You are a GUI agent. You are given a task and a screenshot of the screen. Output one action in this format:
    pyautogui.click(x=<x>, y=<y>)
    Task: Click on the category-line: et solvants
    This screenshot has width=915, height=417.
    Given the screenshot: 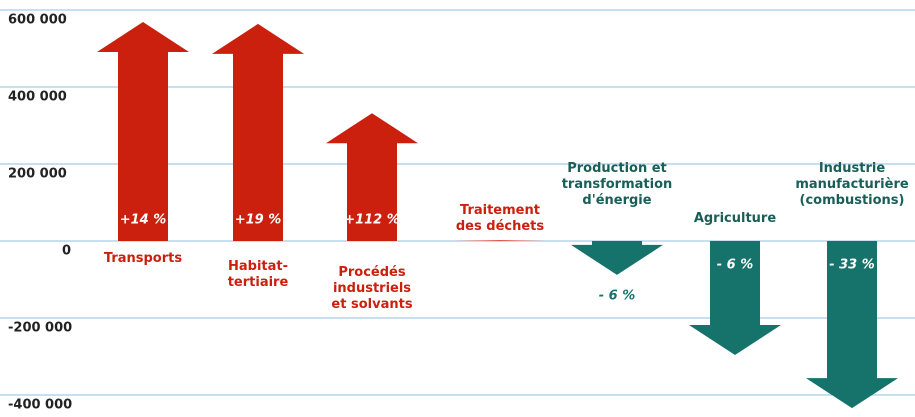 What is the action you would take?
    pyautogui.click(x=371, y=304)
    